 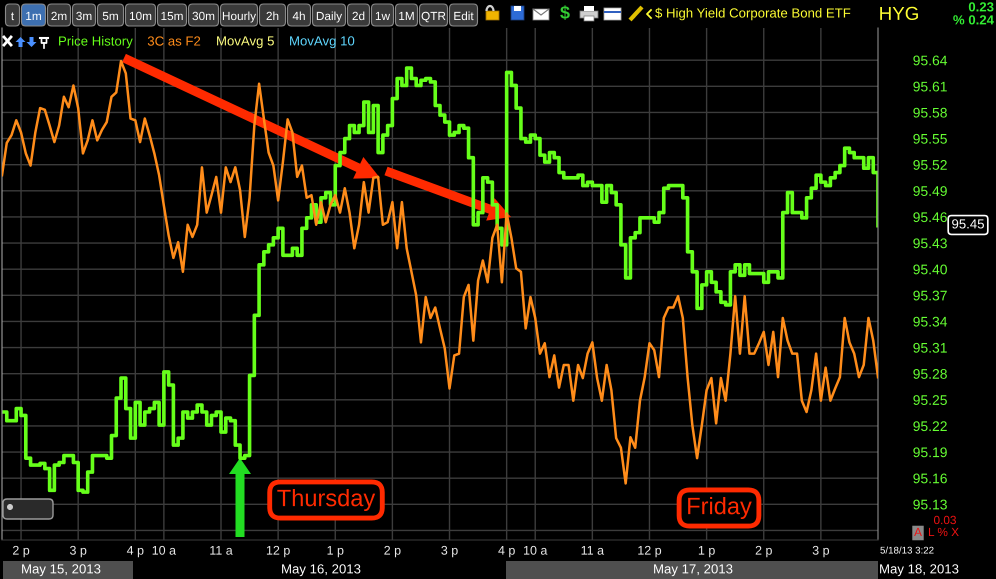 What do you see at coordinates (383, 16) in the screenshot?
I see `text: 1w` at bounding box center [383, 16].